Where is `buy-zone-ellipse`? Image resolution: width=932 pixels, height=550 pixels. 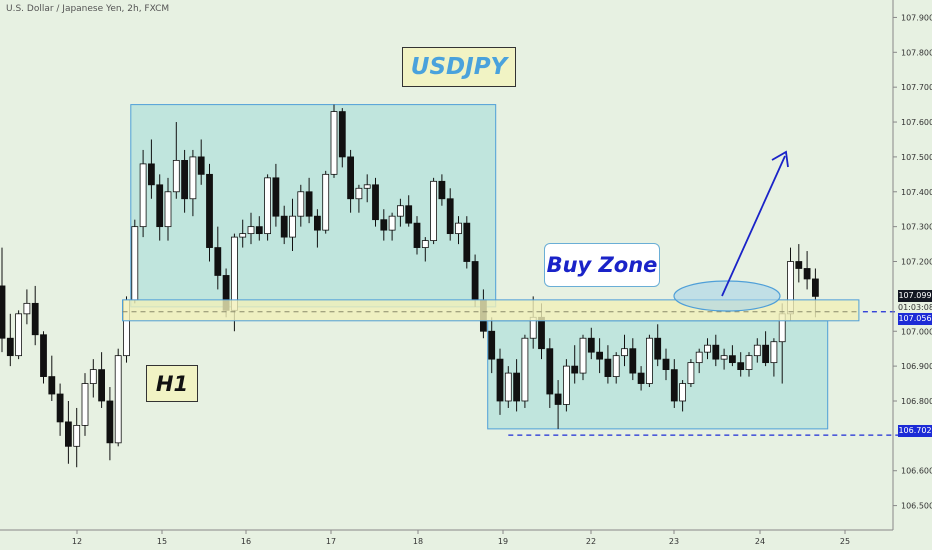 buy-zone-ellipse is located at coordinates (727, 296).